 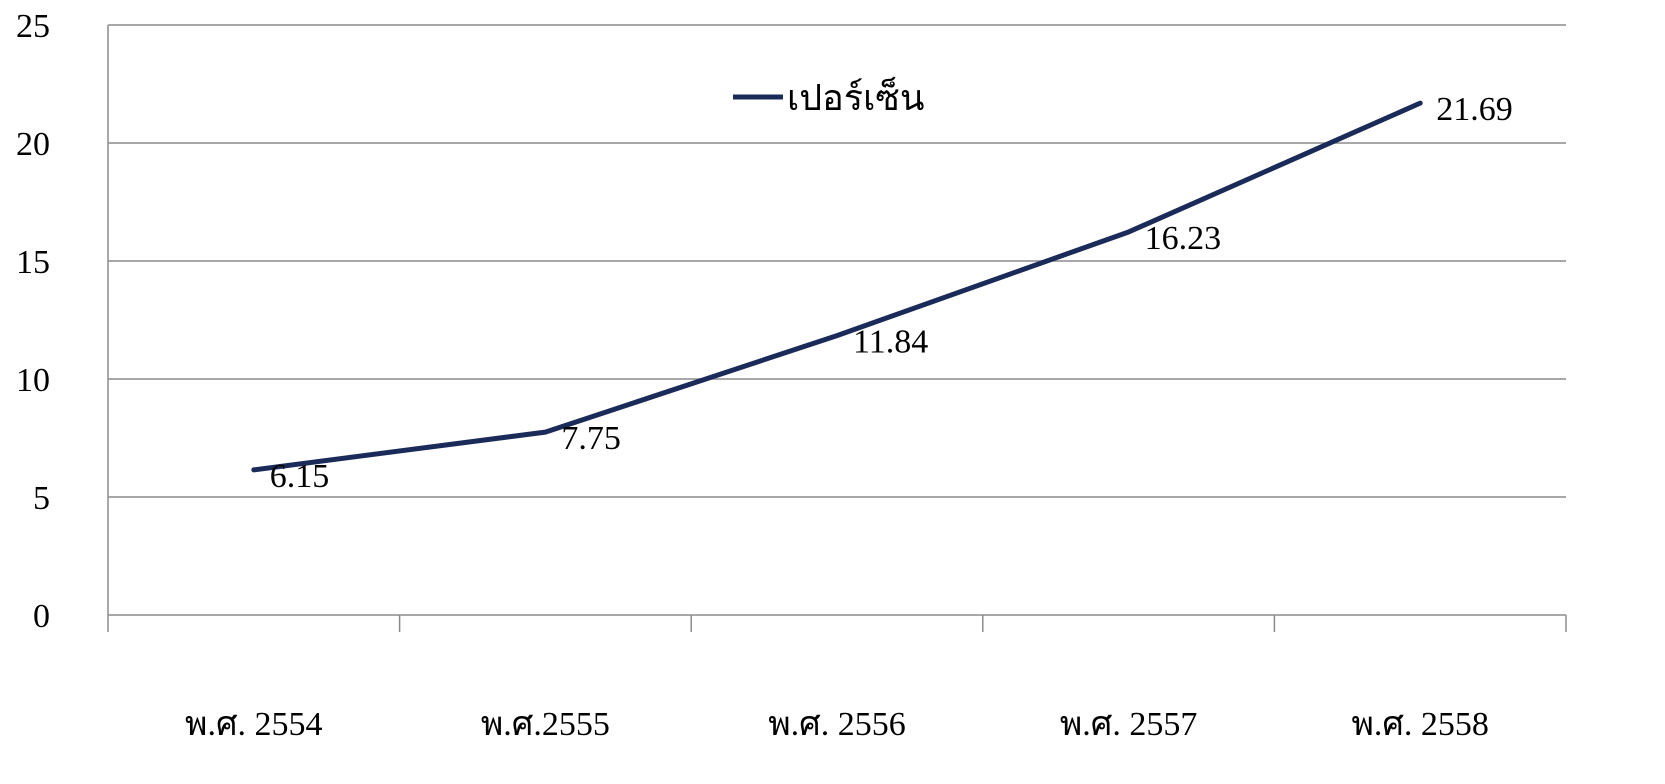 I want to click on legend: เปอร์เซ็น, so click(x=828, y=96).